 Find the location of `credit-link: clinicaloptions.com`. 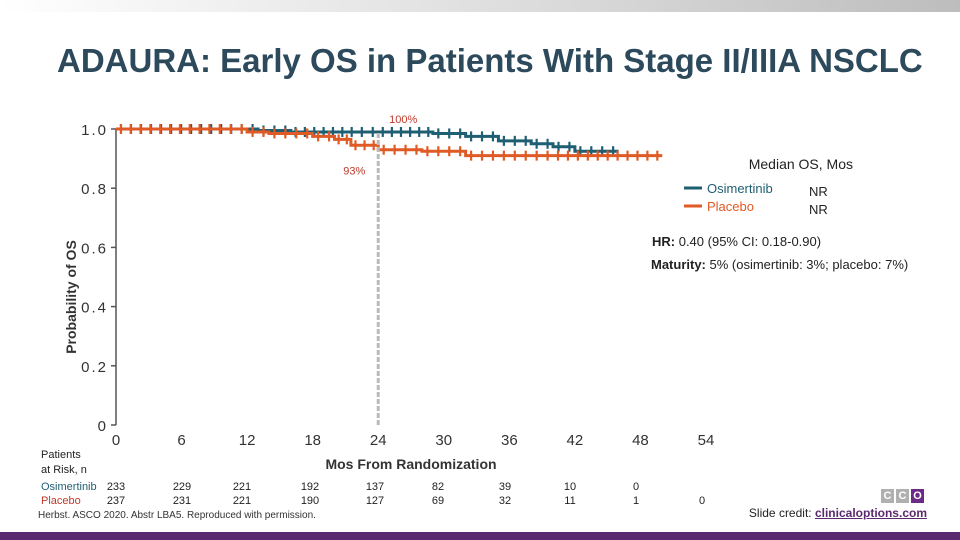

credit-link: clinicaloptions.com is located at coordinates (870, 513).